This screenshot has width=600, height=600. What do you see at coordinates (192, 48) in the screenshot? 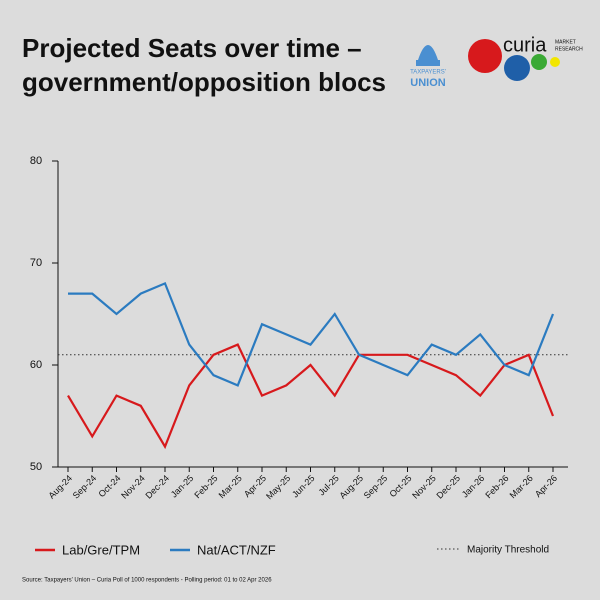
I see `chart-title: Projected Seats over time –` at bounding box center [192, 48].